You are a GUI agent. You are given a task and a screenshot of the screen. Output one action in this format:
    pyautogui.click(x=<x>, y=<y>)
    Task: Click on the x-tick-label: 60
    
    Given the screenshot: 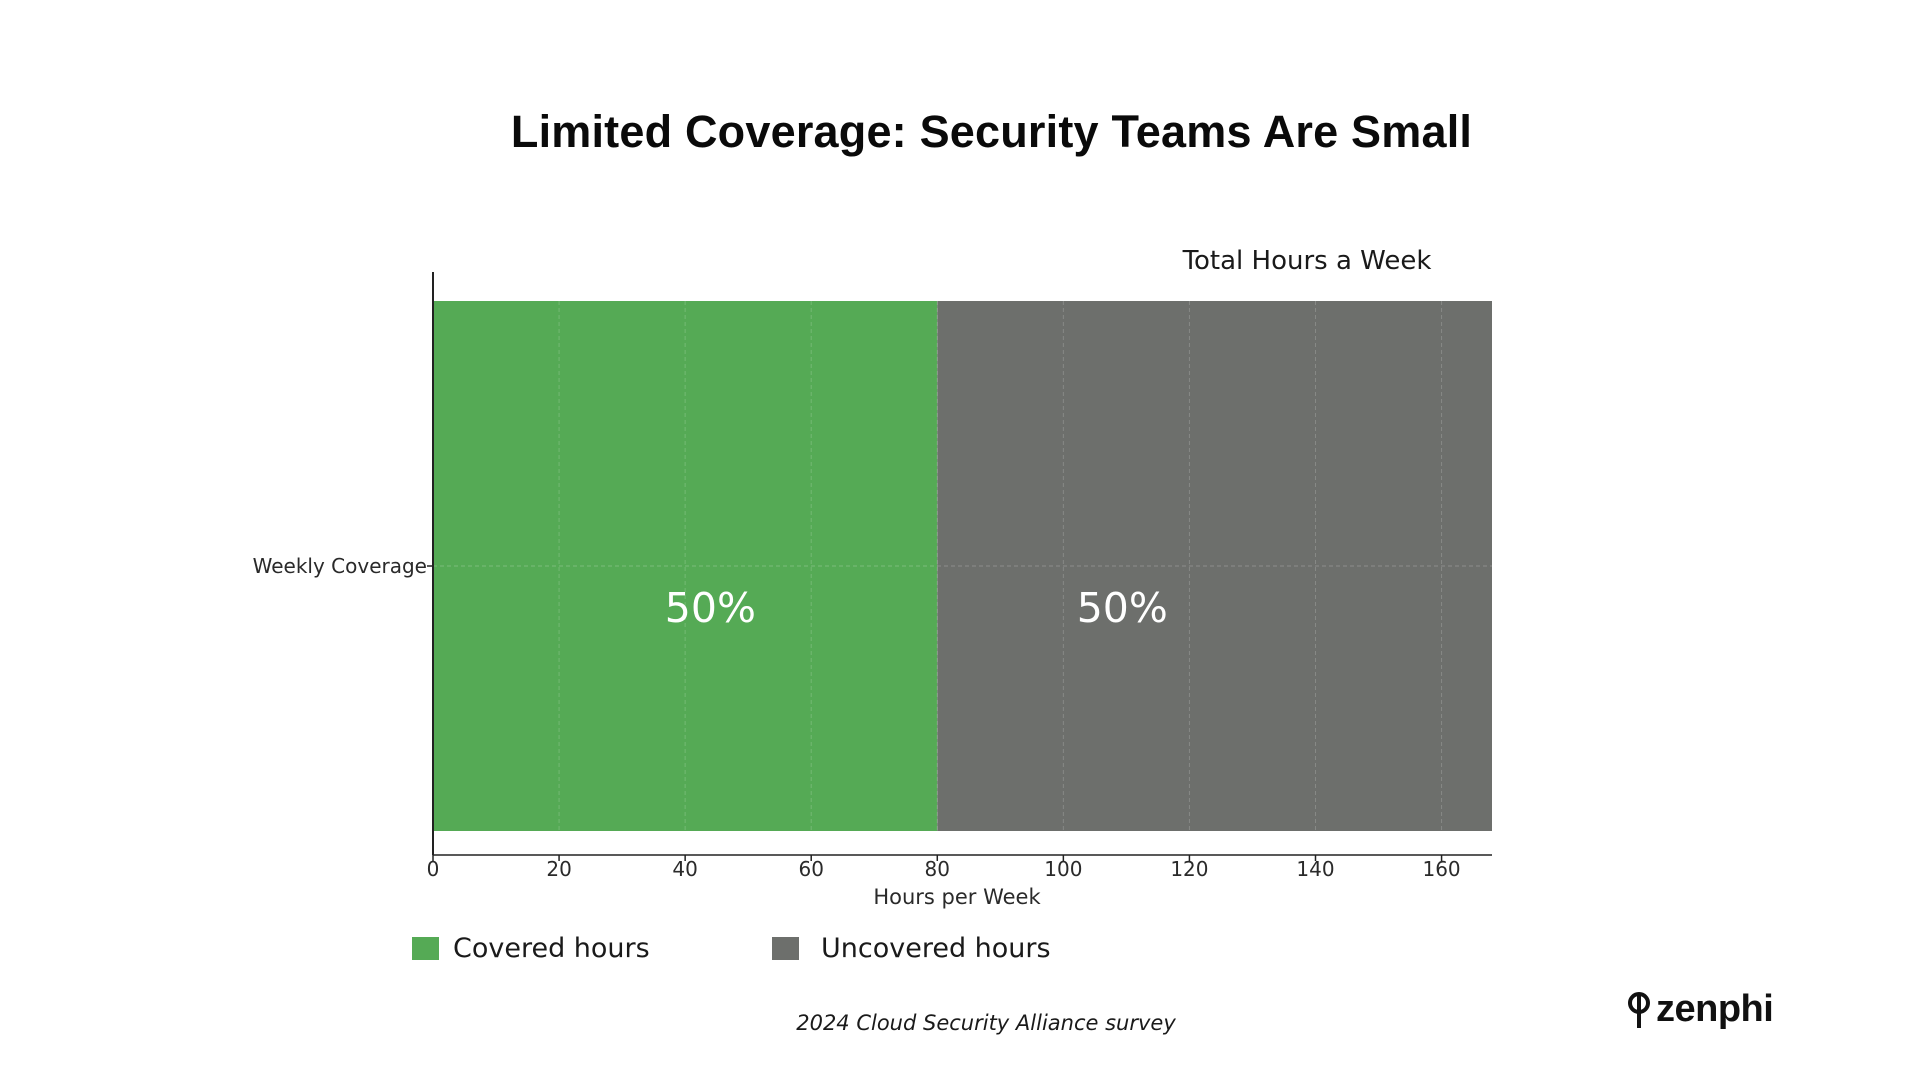 What is the action you would take?
    pyautogui.click(x=810, y=869)
    